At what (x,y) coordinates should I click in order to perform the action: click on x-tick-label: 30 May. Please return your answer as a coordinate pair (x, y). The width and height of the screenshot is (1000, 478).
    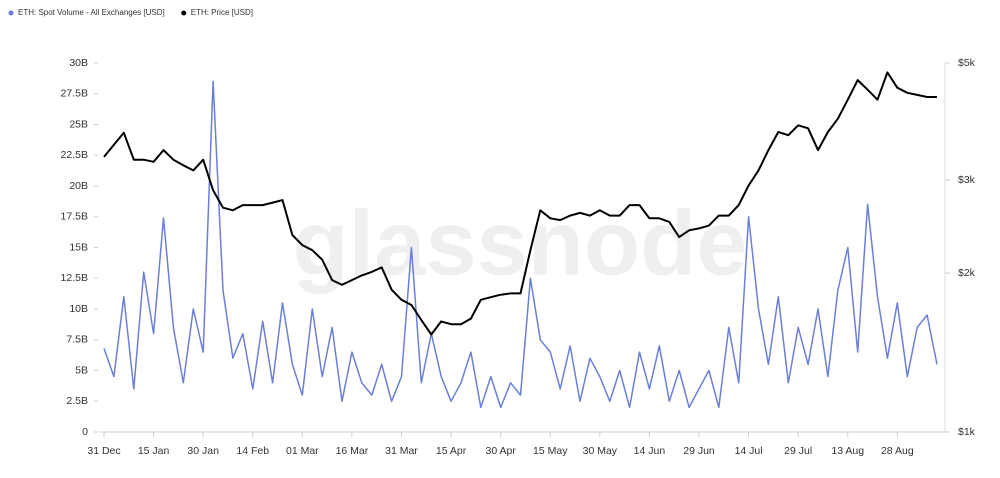
    Looking at the image, I should click on (600, 451).